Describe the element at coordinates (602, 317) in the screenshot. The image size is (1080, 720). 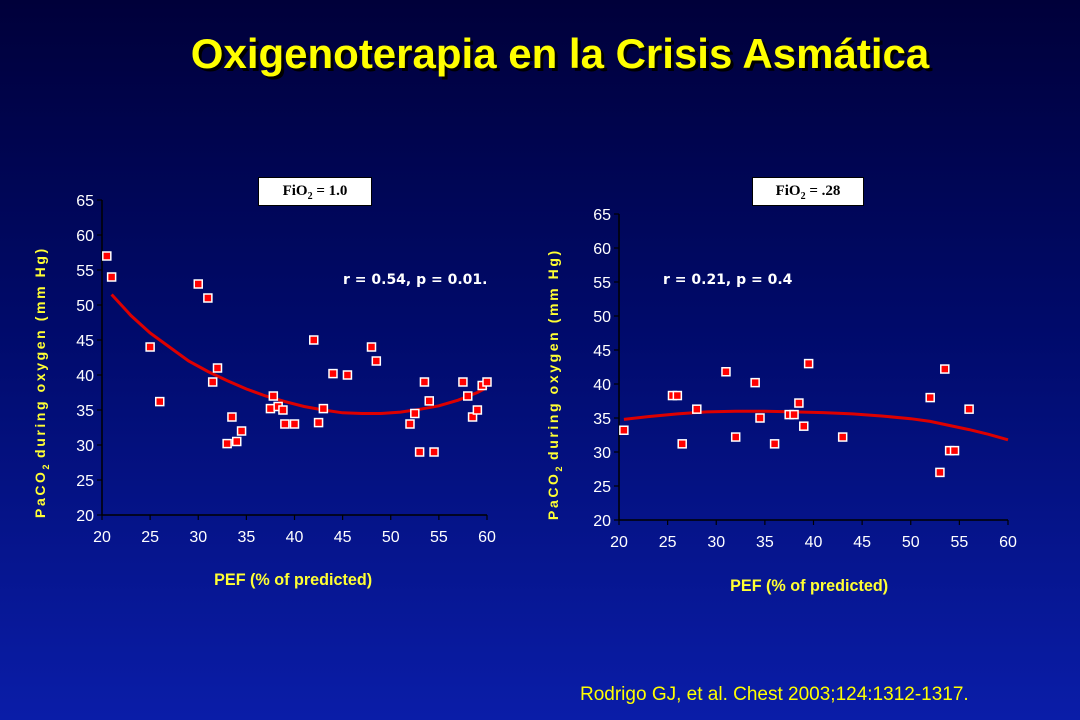
I see `right-chart-y-tick-label: 50` at that location.